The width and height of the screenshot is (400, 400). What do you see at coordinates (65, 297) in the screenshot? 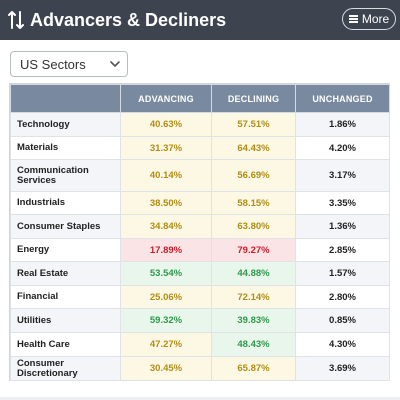
I see `sector-name: Financial` at bounding box center [65, 297].